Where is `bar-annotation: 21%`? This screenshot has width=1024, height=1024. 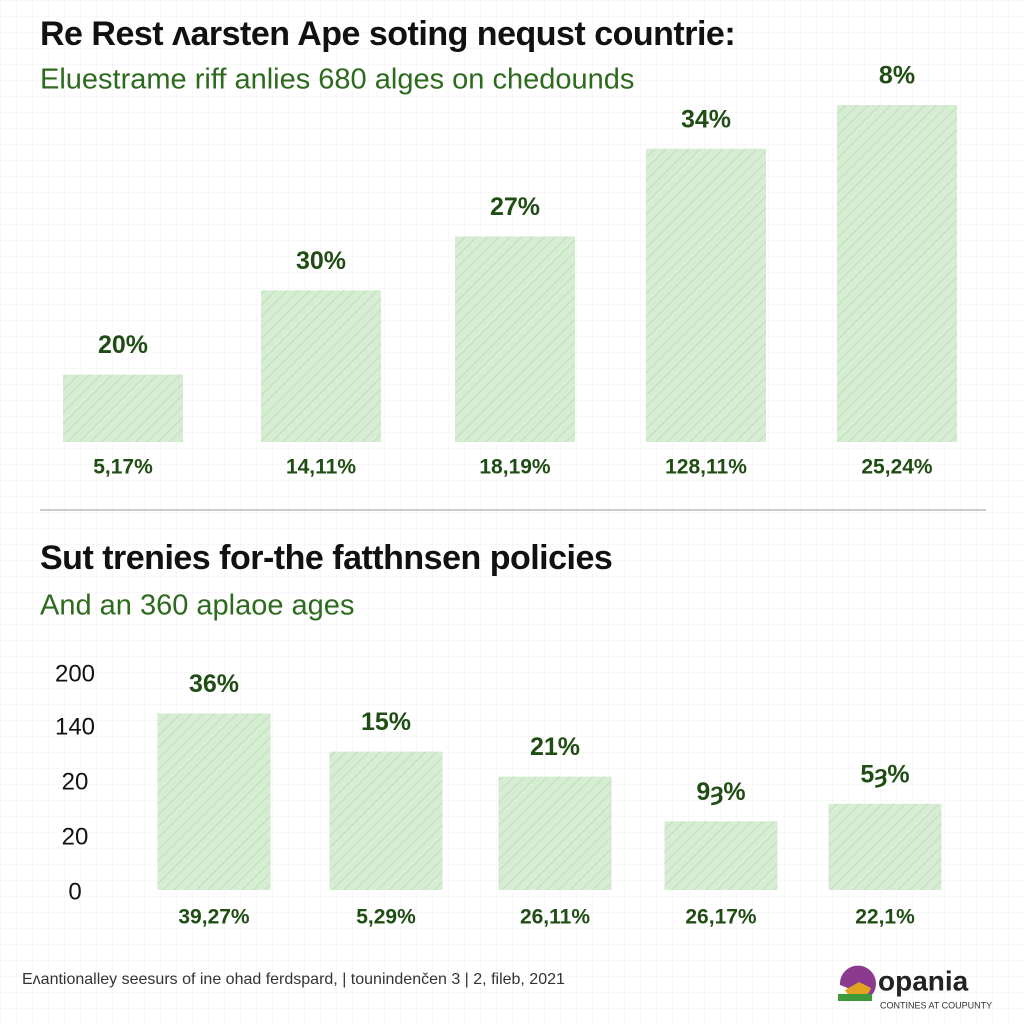
bar-annotation: 21% is located at coordinates (555, 747).